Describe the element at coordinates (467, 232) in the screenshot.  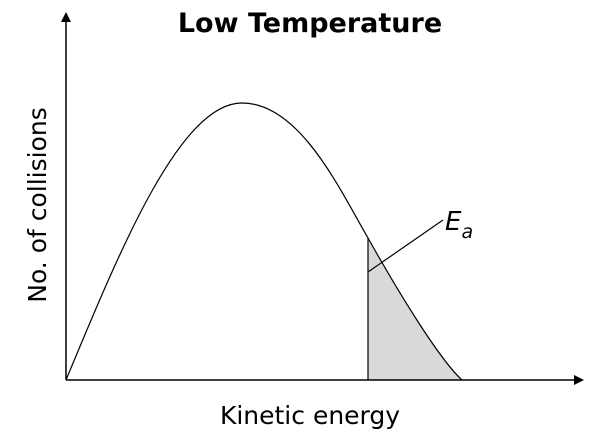
I see `annotation-subscript: a` at that location.